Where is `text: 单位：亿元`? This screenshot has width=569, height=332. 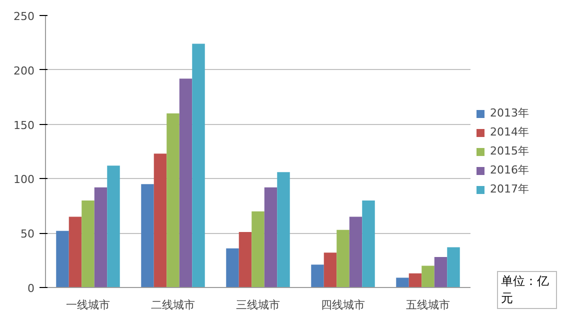
text: 单位：亿元 is located at coordinates (525, 290).